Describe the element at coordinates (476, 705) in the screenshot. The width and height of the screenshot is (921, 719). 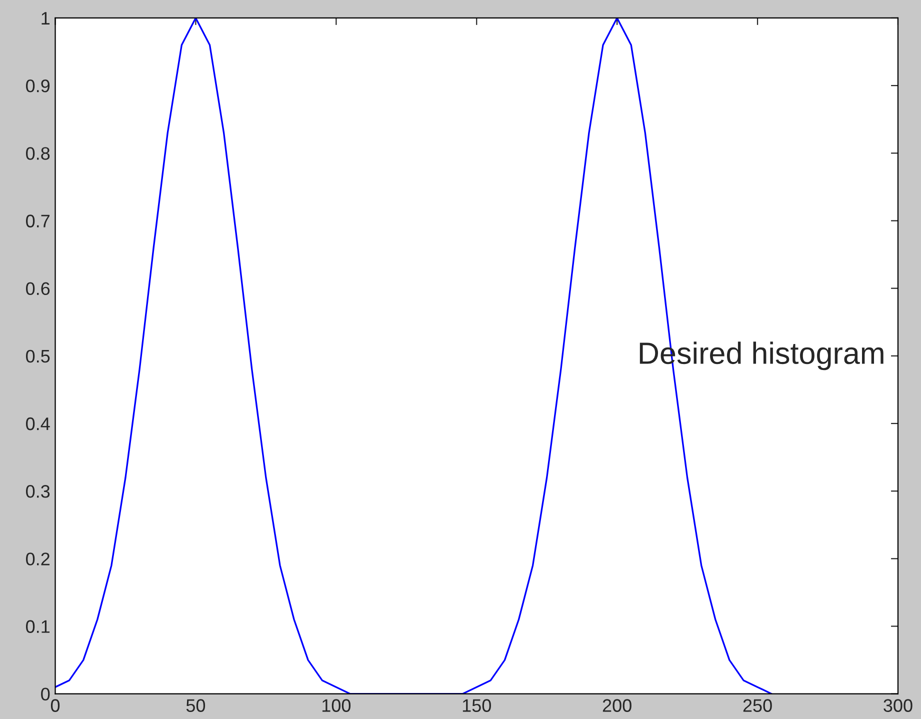
I see `x-tick-label: 150` at that location.